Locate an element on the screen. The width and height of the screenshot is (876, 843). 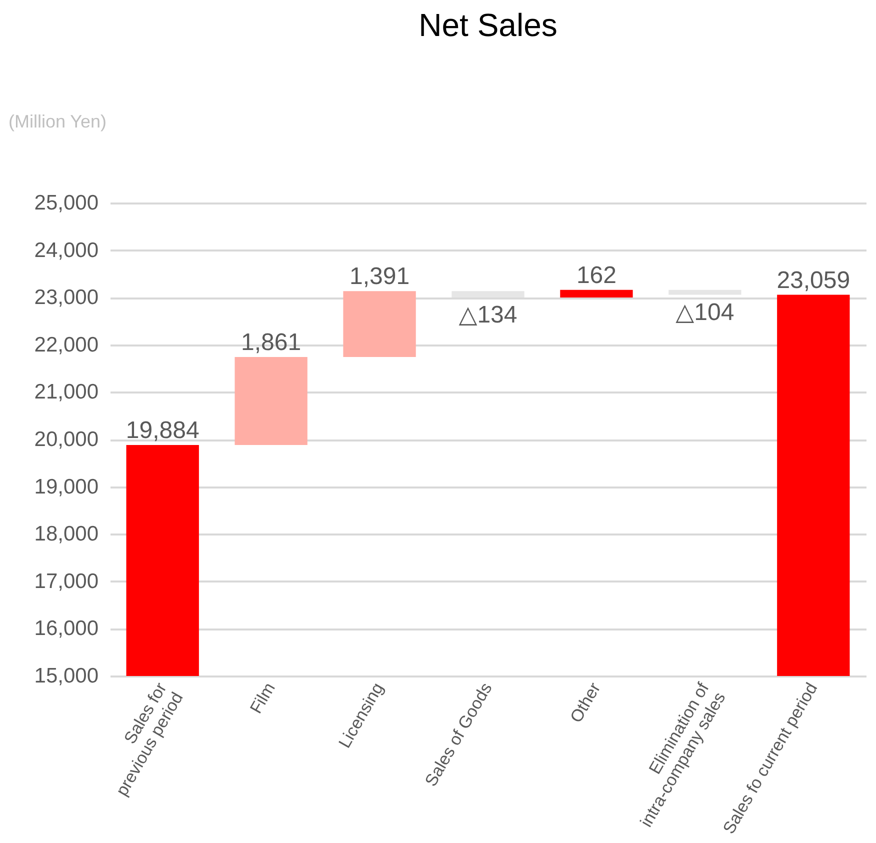
data-label: 19,884 is located at coordinates (163, 430).